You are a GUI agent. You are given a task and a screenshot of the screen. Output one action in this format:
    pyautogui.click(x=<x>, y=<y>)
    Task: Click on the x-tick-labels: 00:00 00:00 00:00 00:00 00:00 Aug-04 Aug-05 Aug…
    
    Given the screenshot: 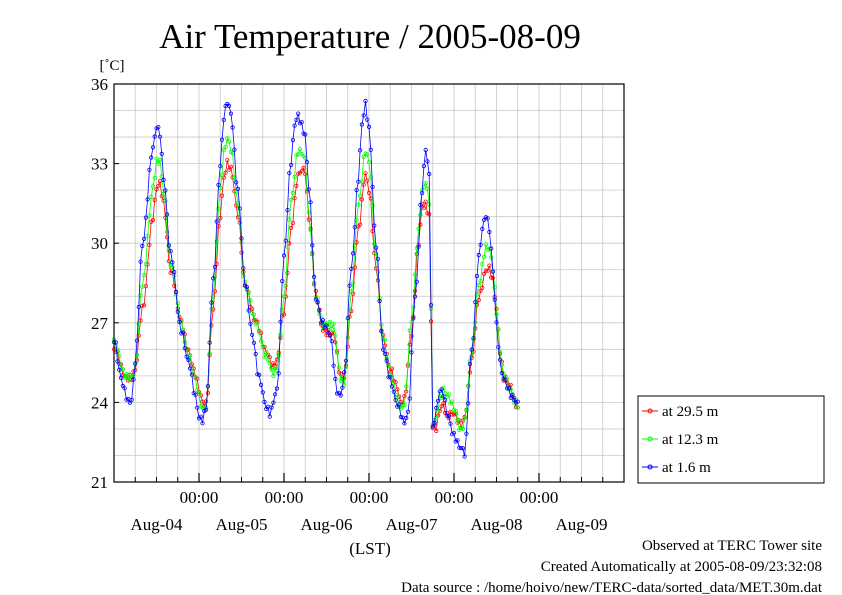 What is the action you would take?
    pyautogui.click(x=369, y=503)
    